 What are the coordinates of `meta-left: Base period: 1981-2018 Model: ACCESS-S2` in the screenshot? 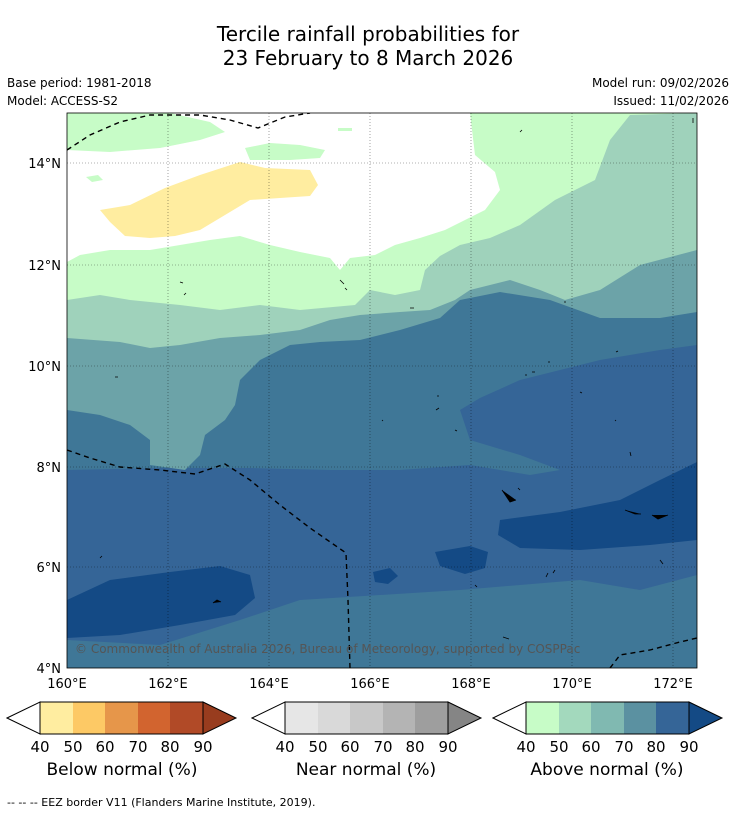 It's located at (79, 92).